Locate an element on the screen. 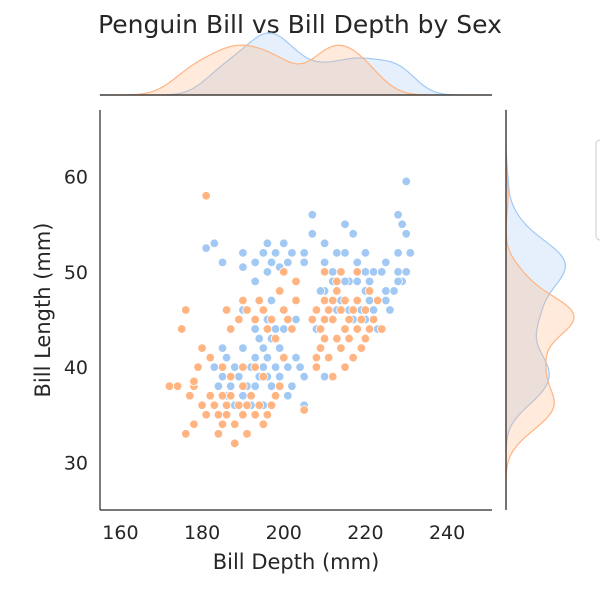 The image size is (600, 600). legend-box is located at coordinates (597, 190).